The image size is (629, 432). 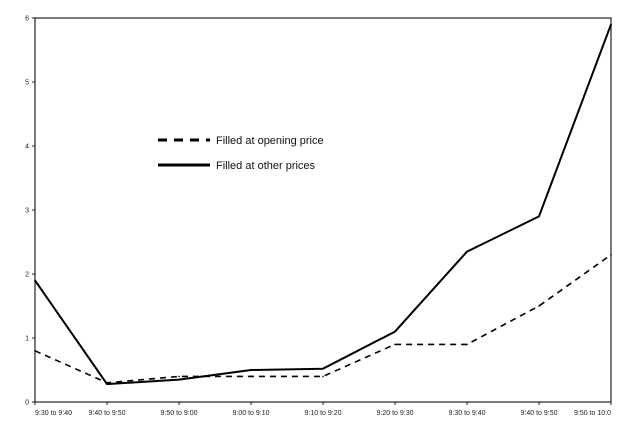 I want to click on y-tick-label: 0, so click(x=27, y=403).